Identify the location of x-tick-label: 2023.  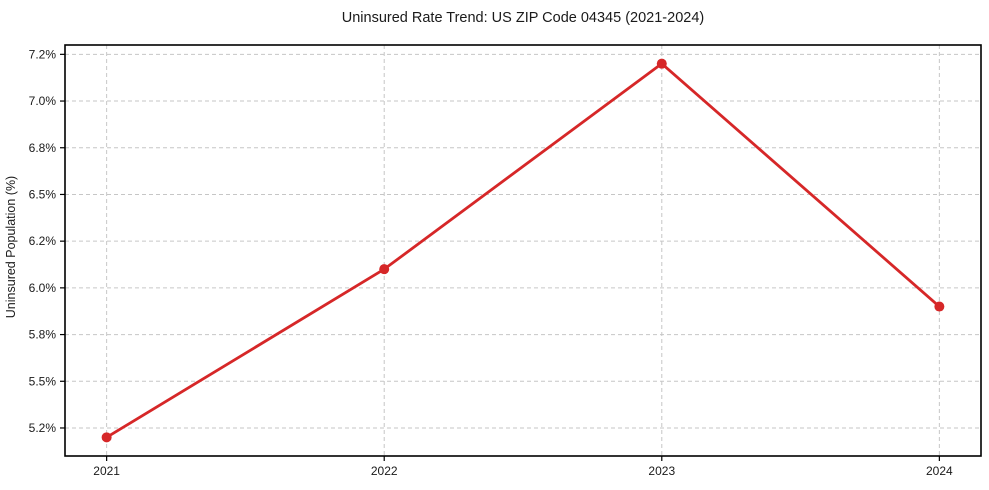
(661, 471).